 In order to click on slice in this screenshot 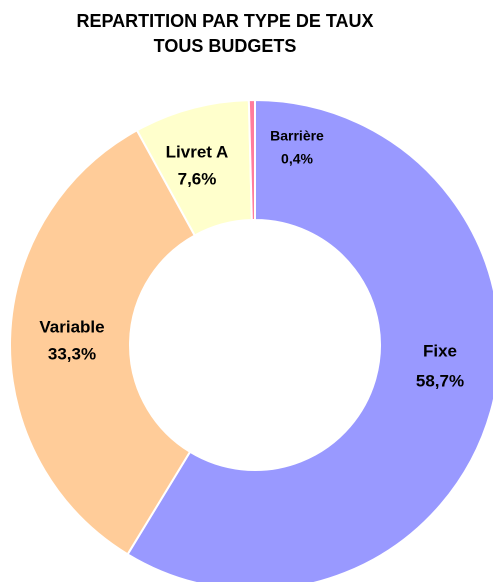, I will do `click(251, 160)`.